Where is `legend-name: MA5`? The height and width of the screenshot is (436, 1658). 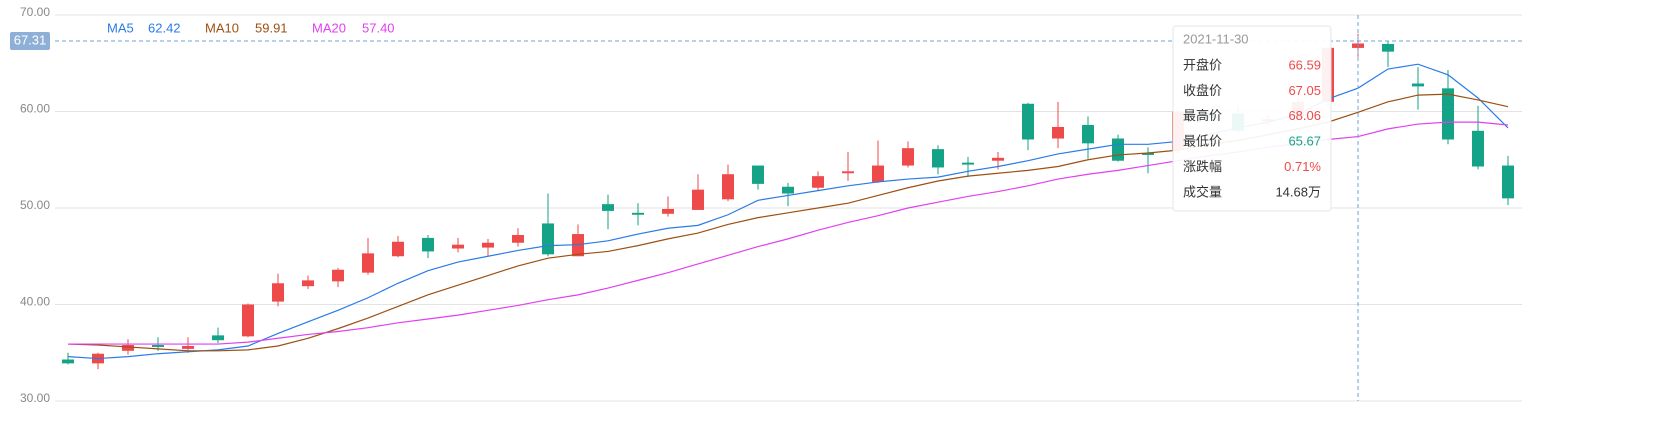
legend-name: MA5 is located at coordinates (120, 27).